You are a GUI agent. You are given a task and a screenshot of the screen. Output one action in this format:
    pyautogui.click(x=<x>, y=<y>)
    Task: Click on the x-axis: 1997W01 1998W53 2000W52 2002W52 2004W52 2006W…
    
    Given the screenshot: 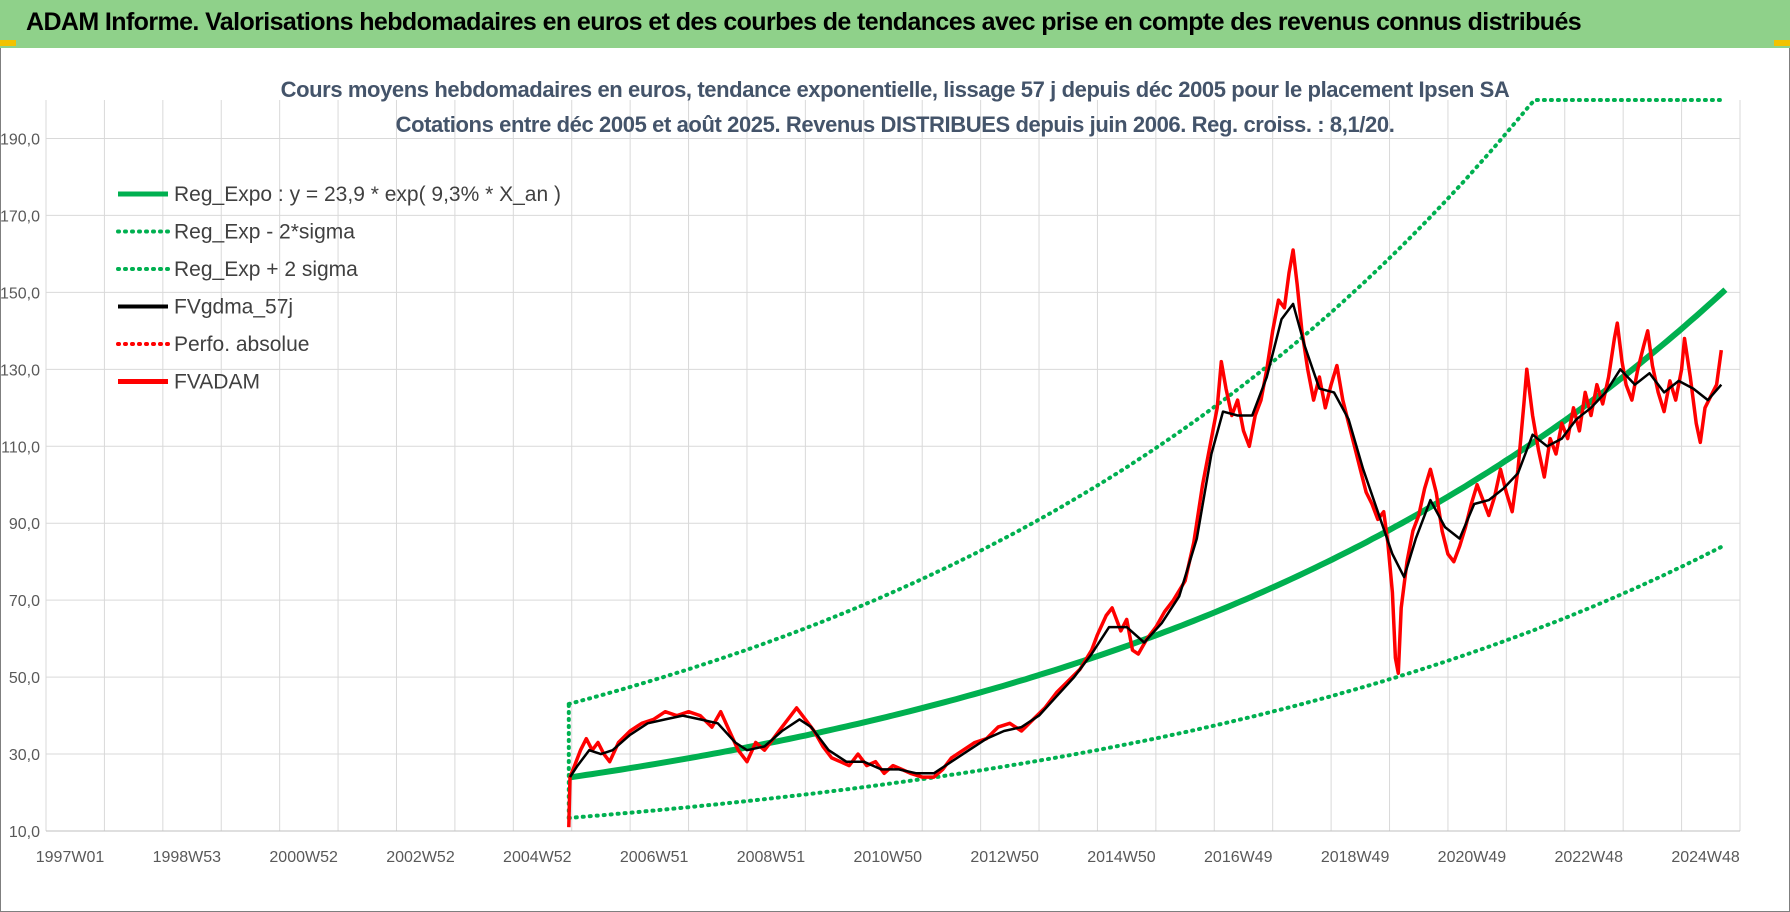 What is the action you would take?
    pyautogui.click(x=888, y=857)
    